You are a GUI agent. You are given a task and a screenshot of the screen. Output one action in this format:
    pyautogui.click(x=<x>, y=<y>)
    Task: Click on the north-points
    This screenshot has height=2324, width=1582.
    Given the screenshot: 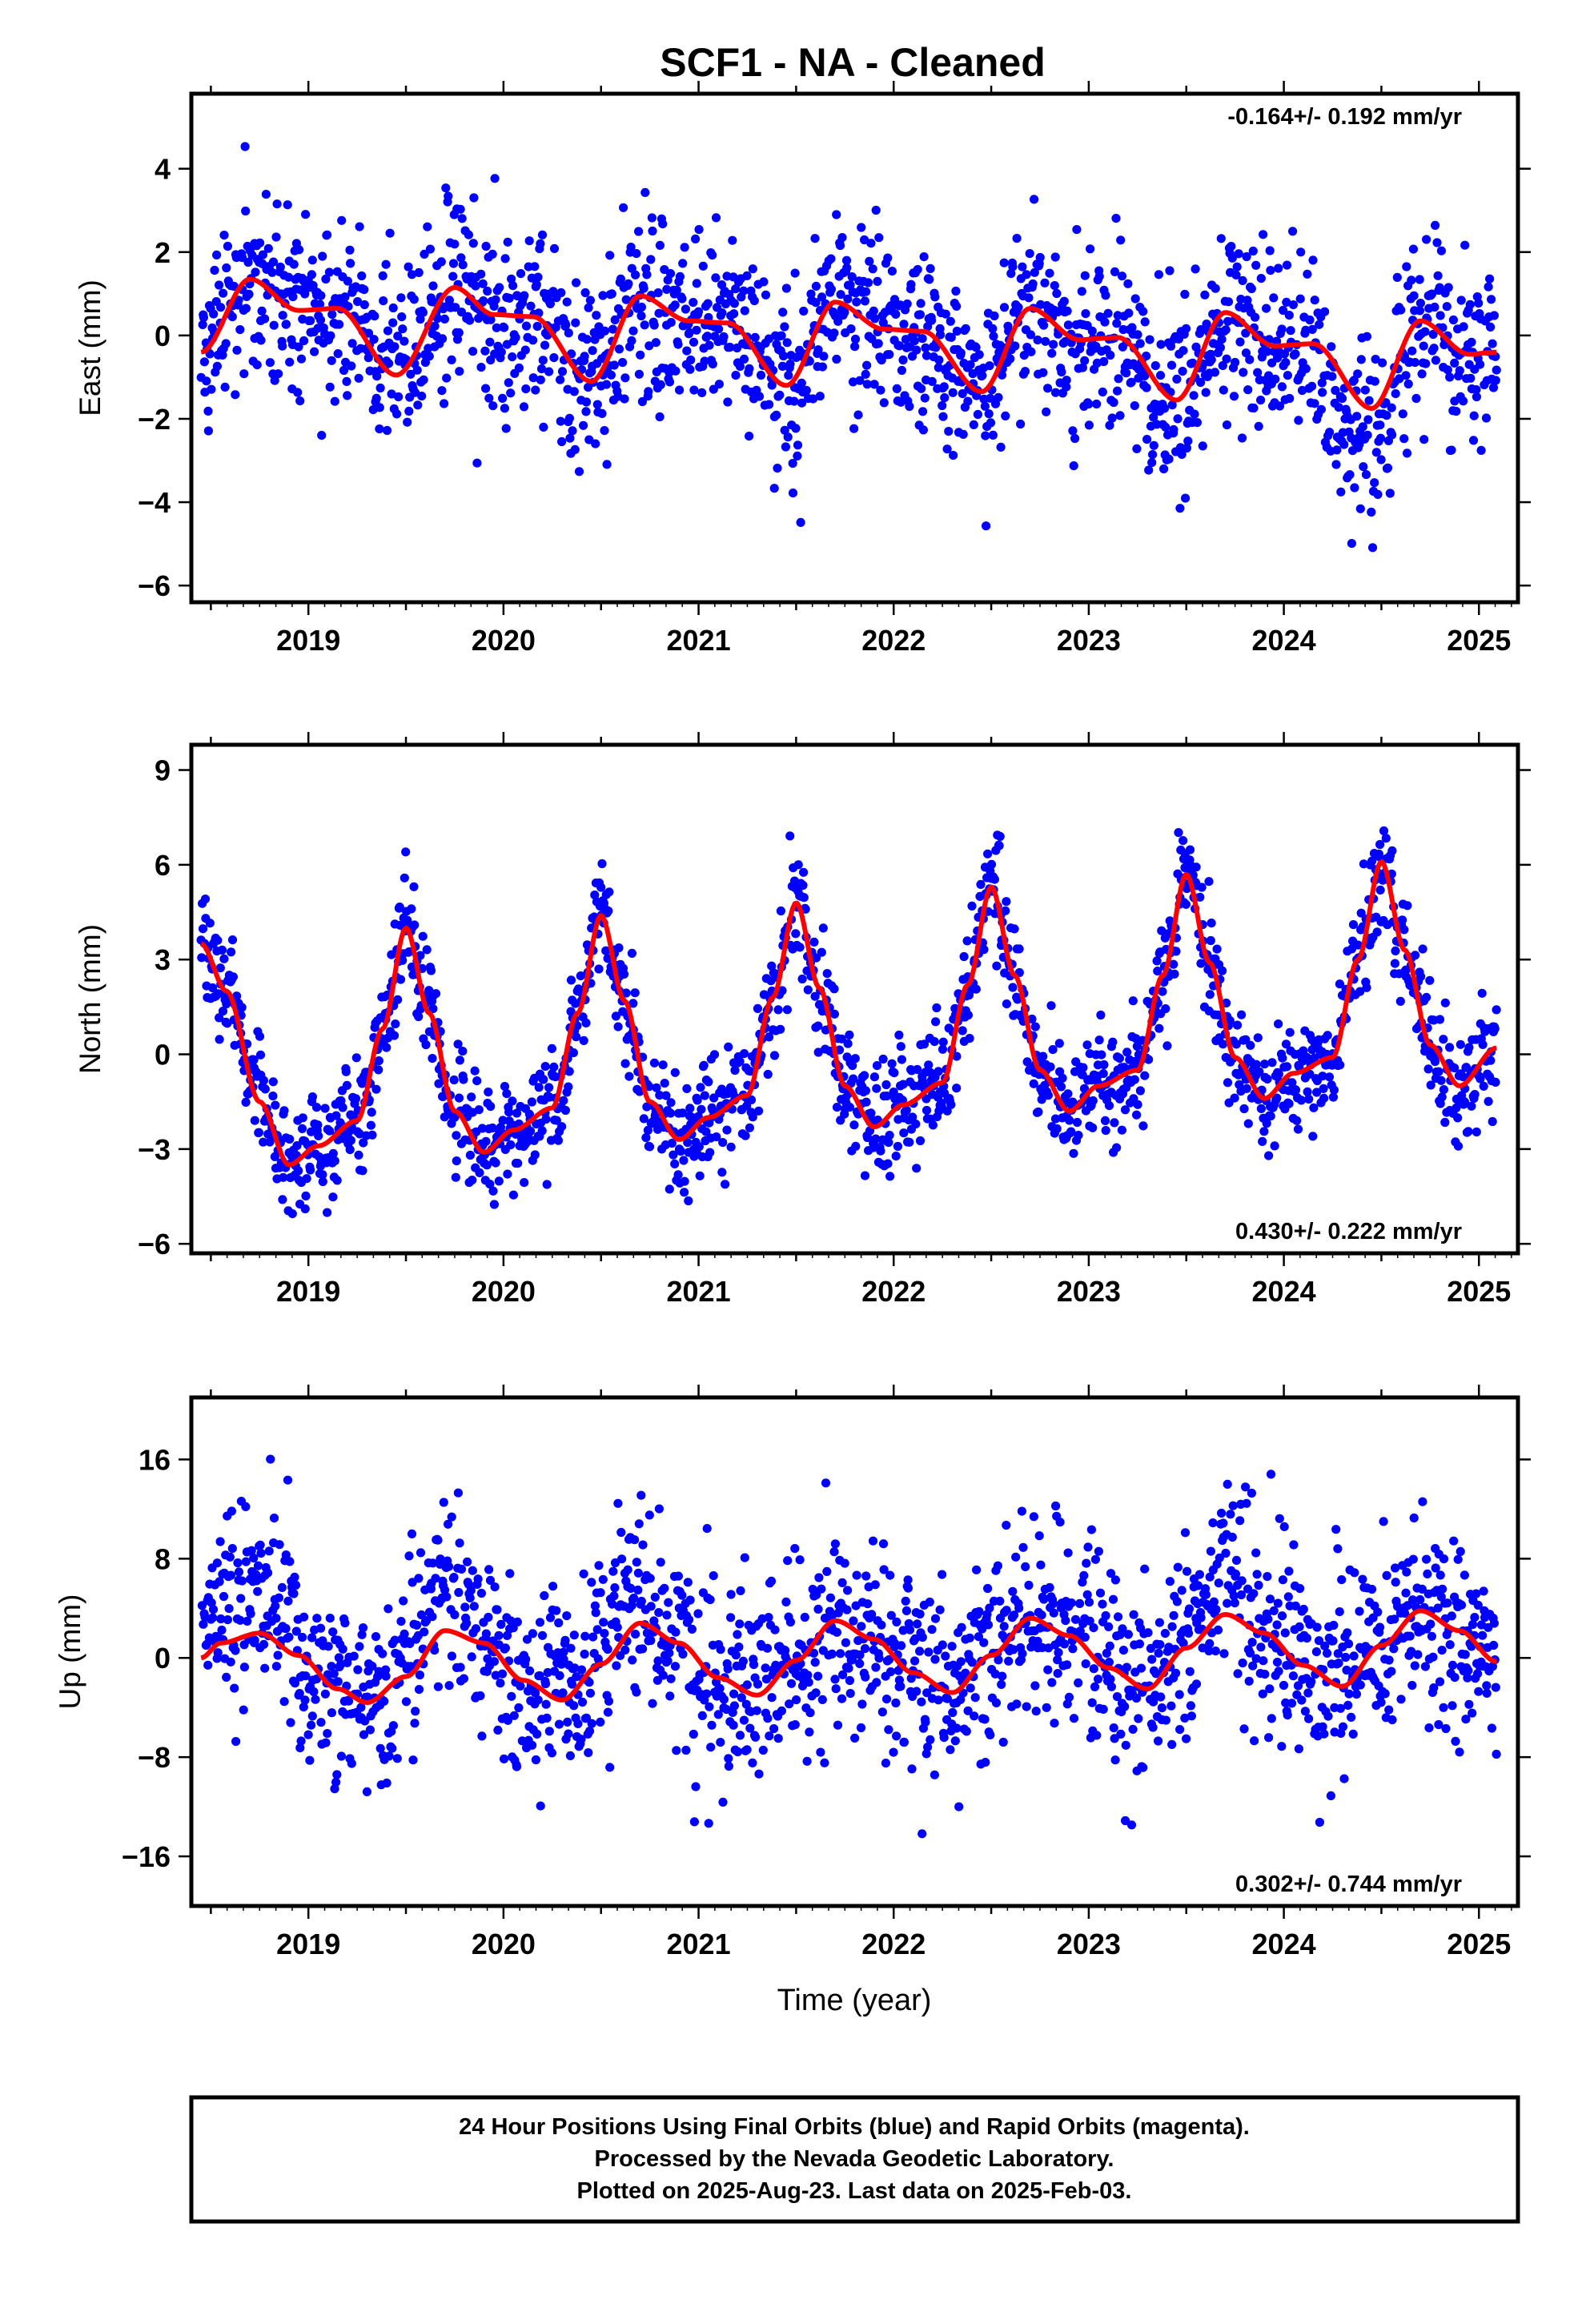 What is the action you would take?
    pyautogui.click(x=848, y=1022)
    